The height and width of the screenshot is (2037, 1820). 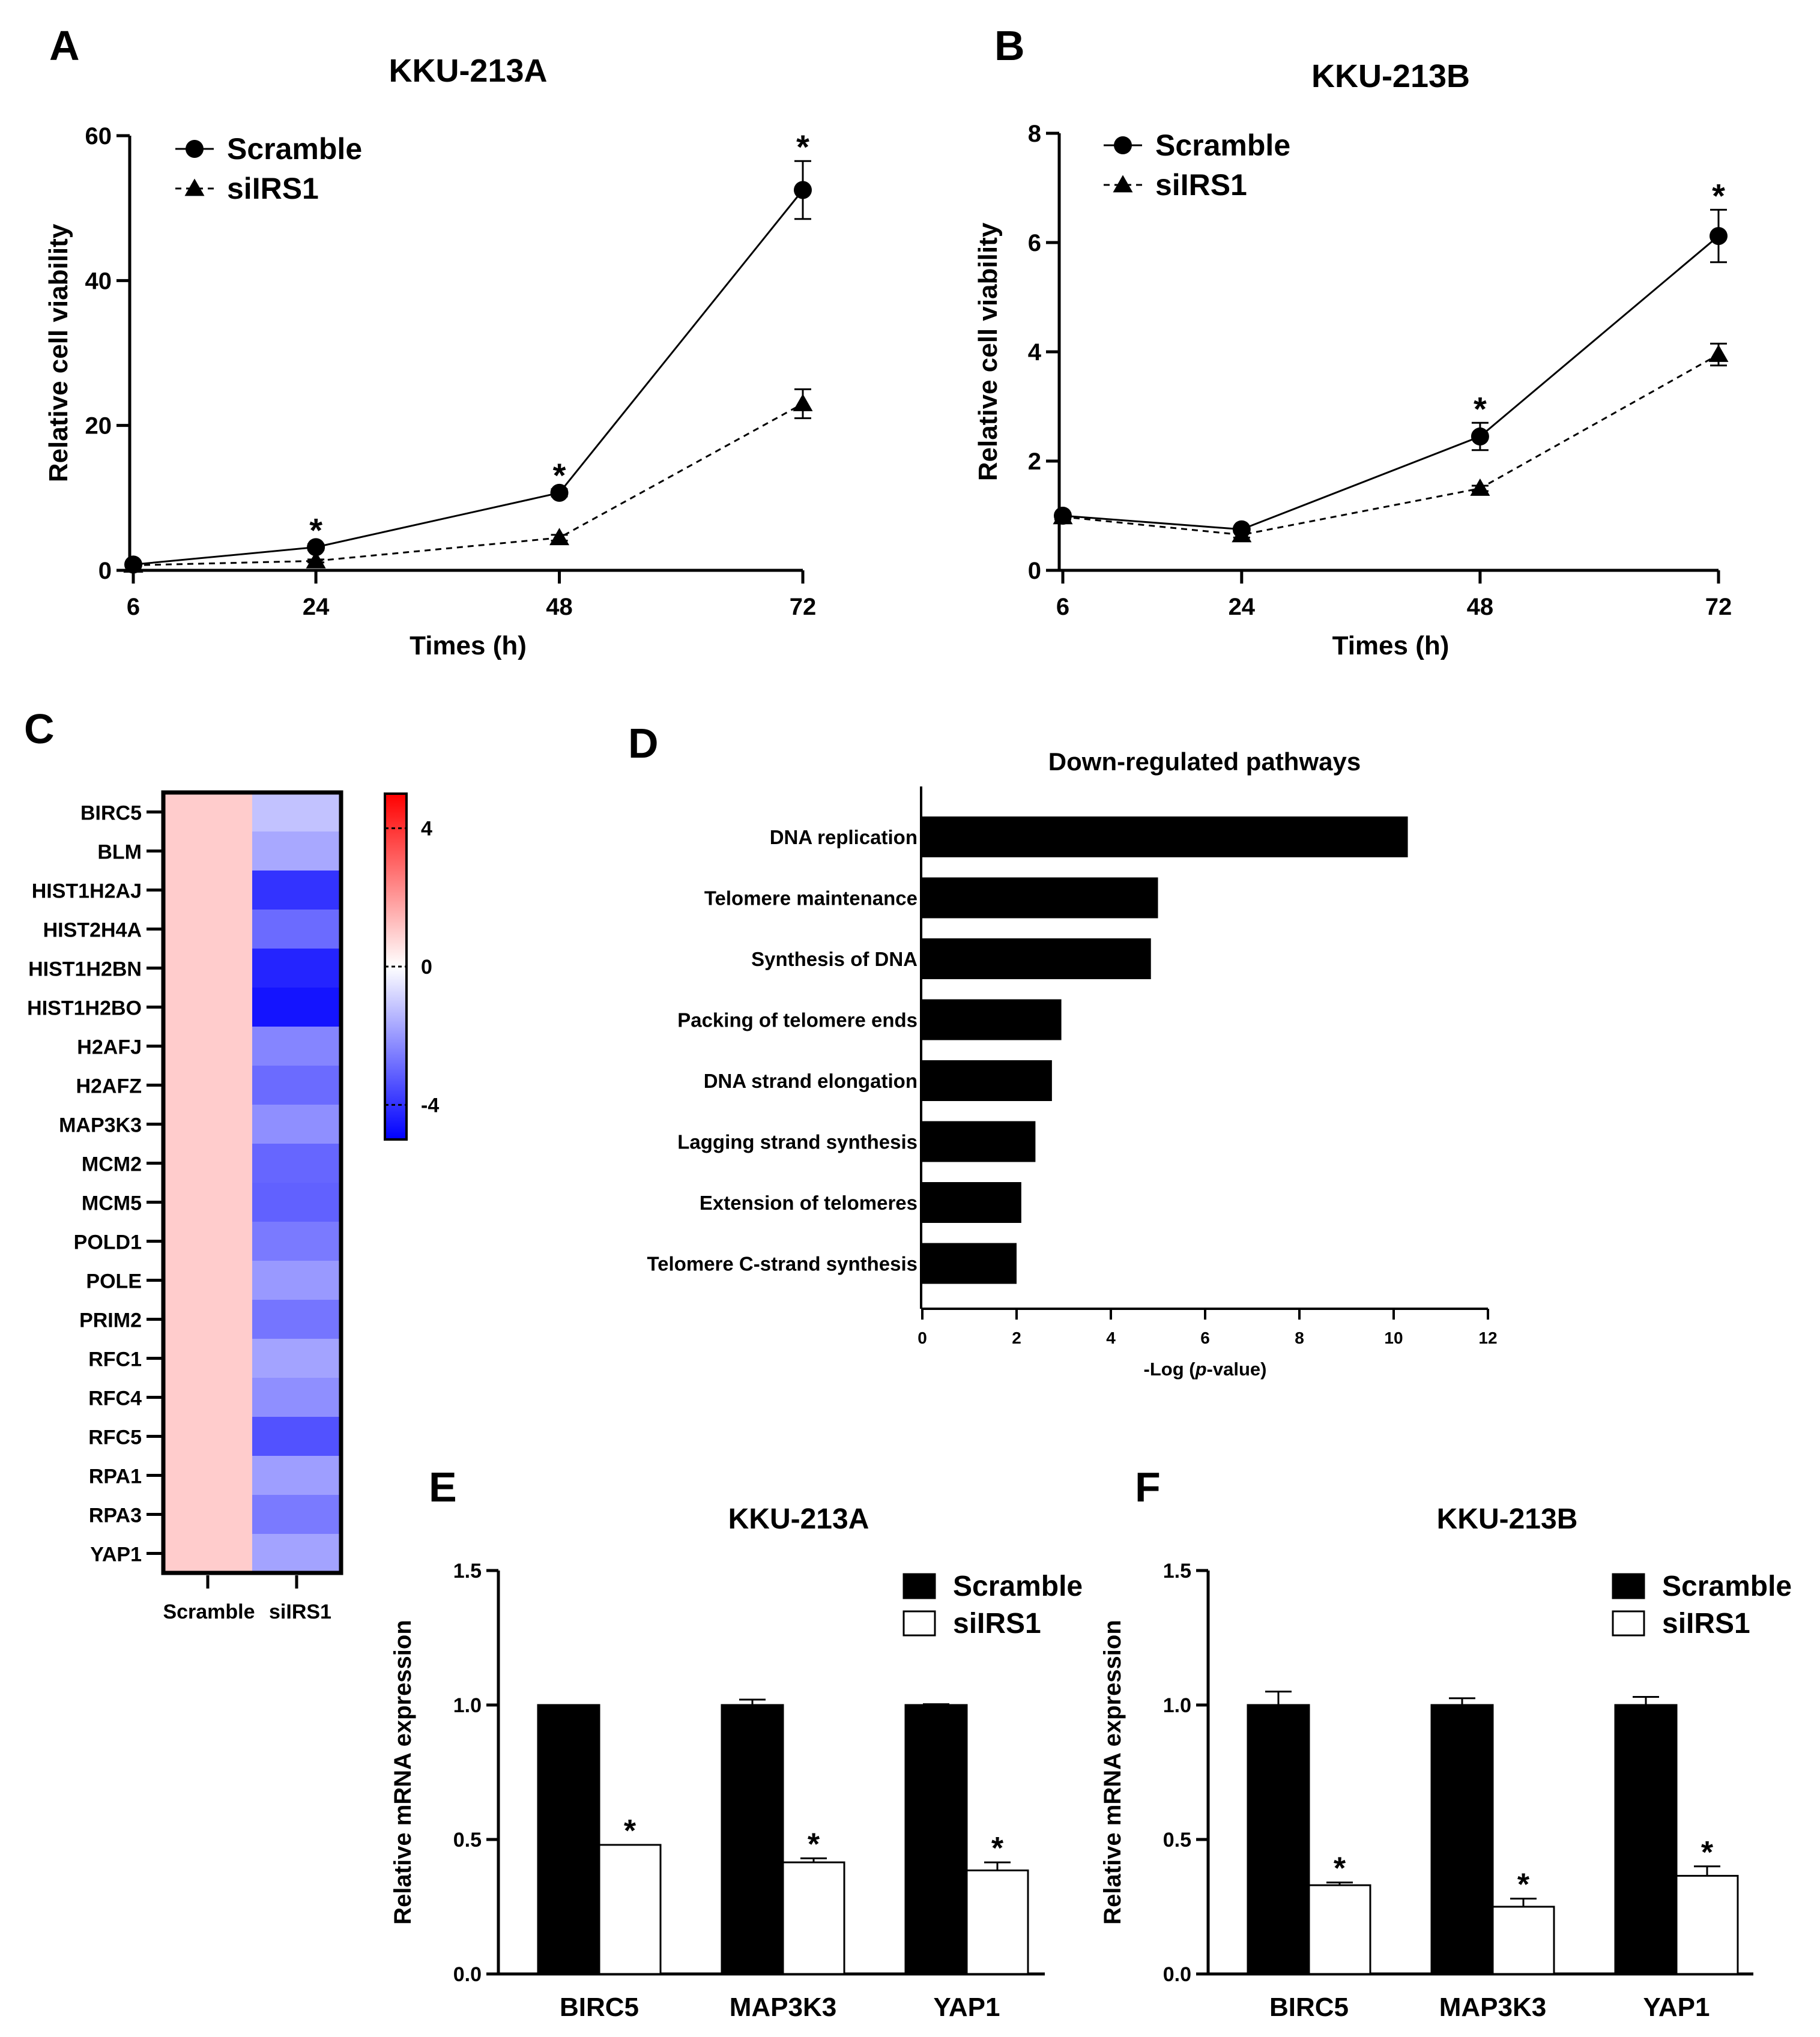 I want to click on y-tick-label: 0.0, so click(x=467, y=1974).